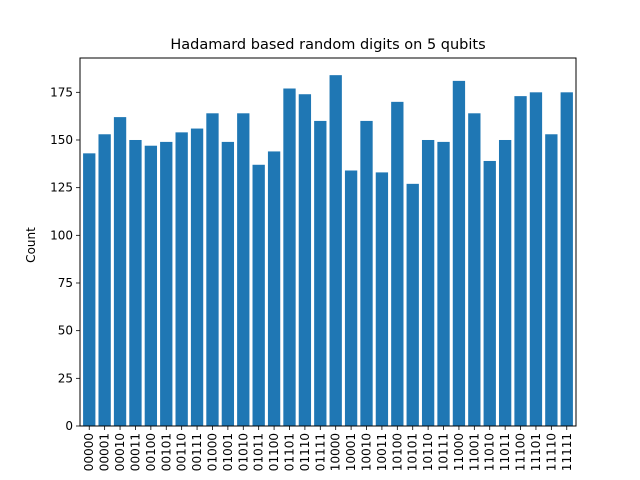 This screenshot has width=640, height=480. What do you see at coordinates (65, 378) in the screenshot?
I see `y-tick-label: 25` at bounding box center [65, 378].